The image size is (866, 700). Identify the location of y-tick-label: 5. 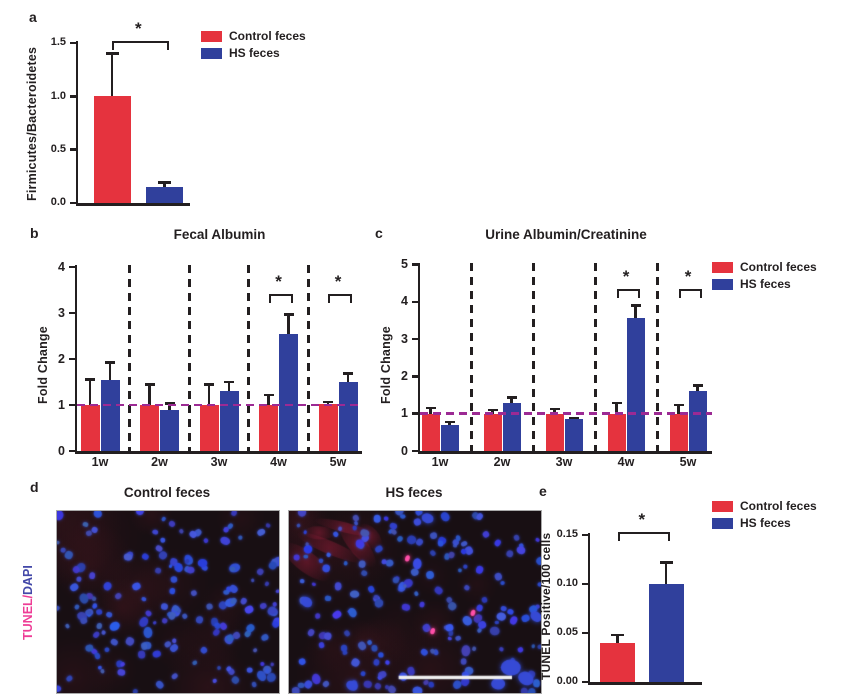
(404, 264).